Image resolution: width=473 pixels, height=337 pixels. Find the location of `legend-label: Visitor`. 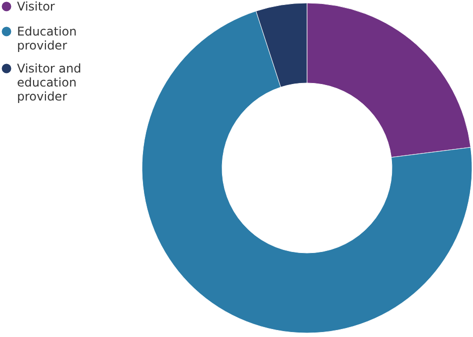

legend-label: Visitor is located at coordinates (36, 7).